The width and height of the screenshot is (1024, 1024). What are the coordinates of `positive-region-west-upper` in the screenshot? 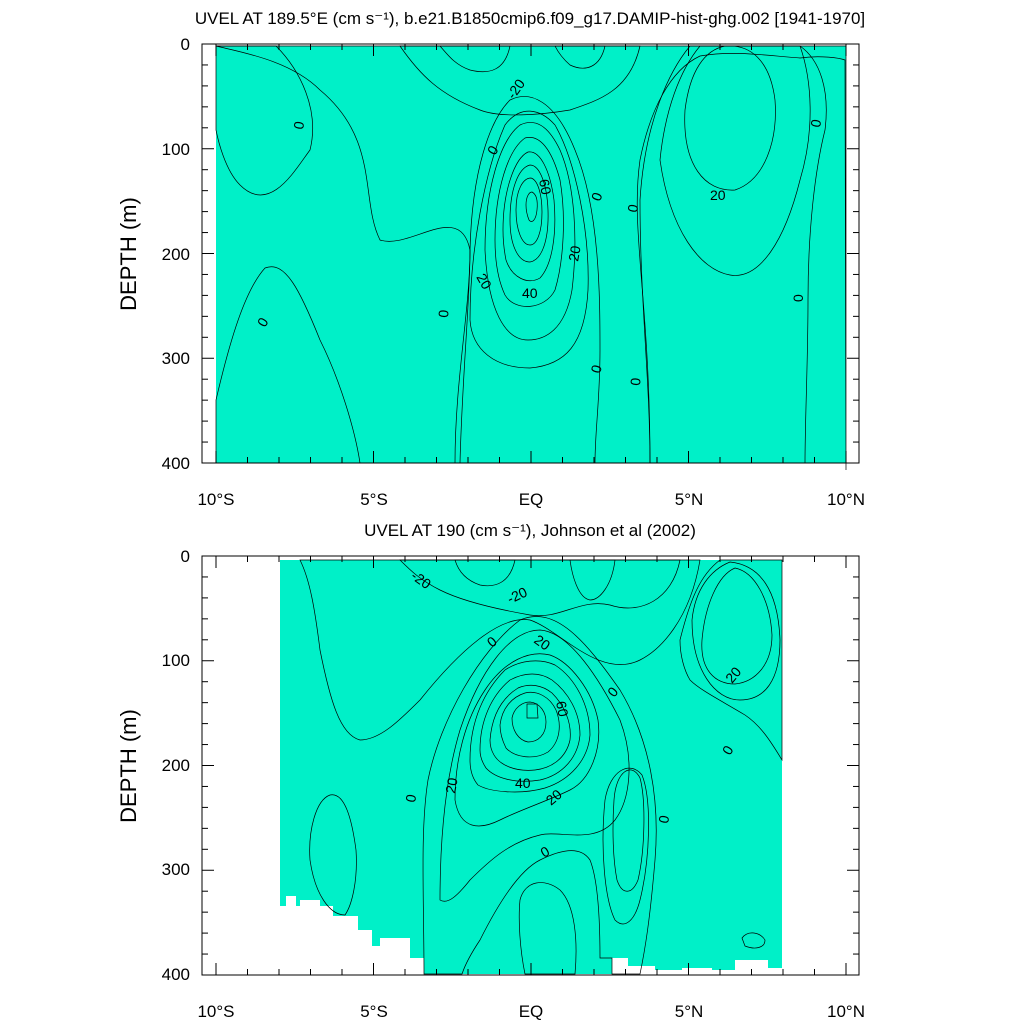 It's located at (264, 120).